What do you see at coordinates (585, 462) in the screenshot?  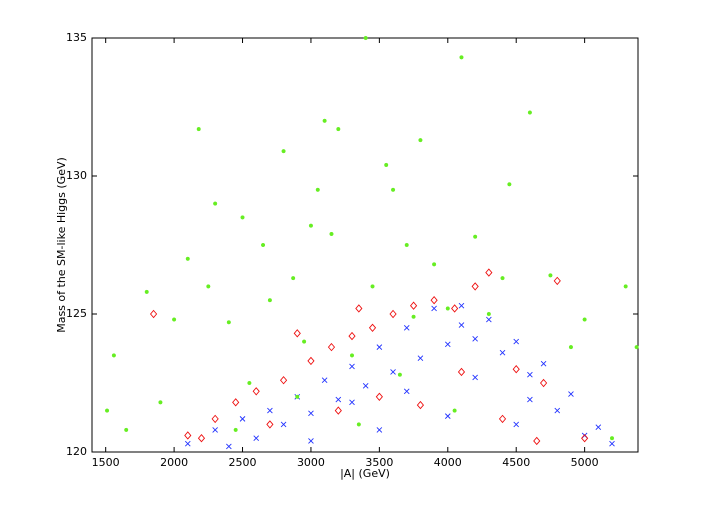 I see `x-tick-label: 5000` at bounding box center [585, 462].